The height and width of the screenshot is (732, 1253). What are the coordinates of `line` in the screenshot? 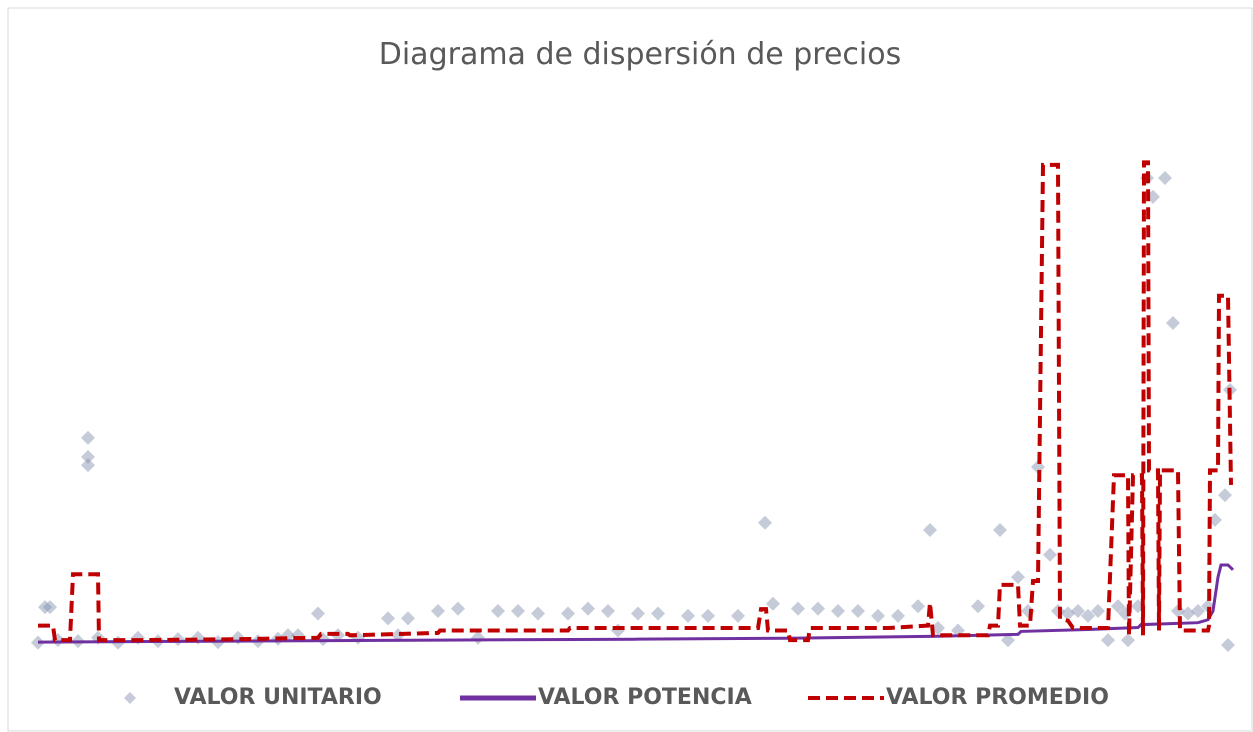 It's located at (636, 603).